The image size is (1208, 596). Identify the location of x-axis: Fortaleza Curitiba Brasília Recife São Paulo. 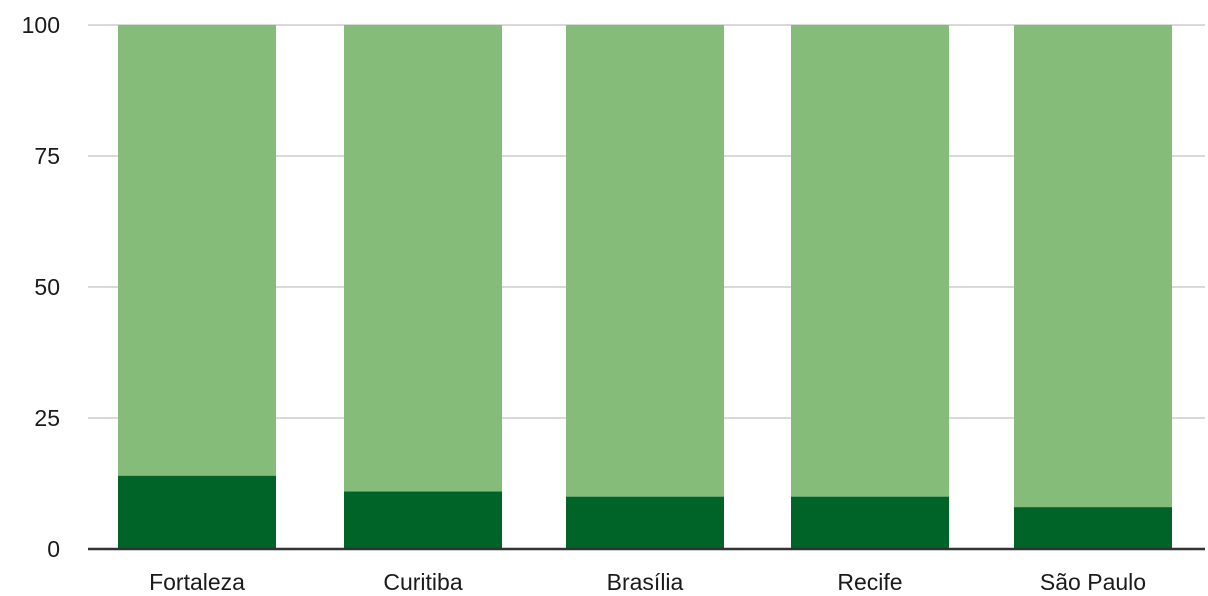
(646, 571).